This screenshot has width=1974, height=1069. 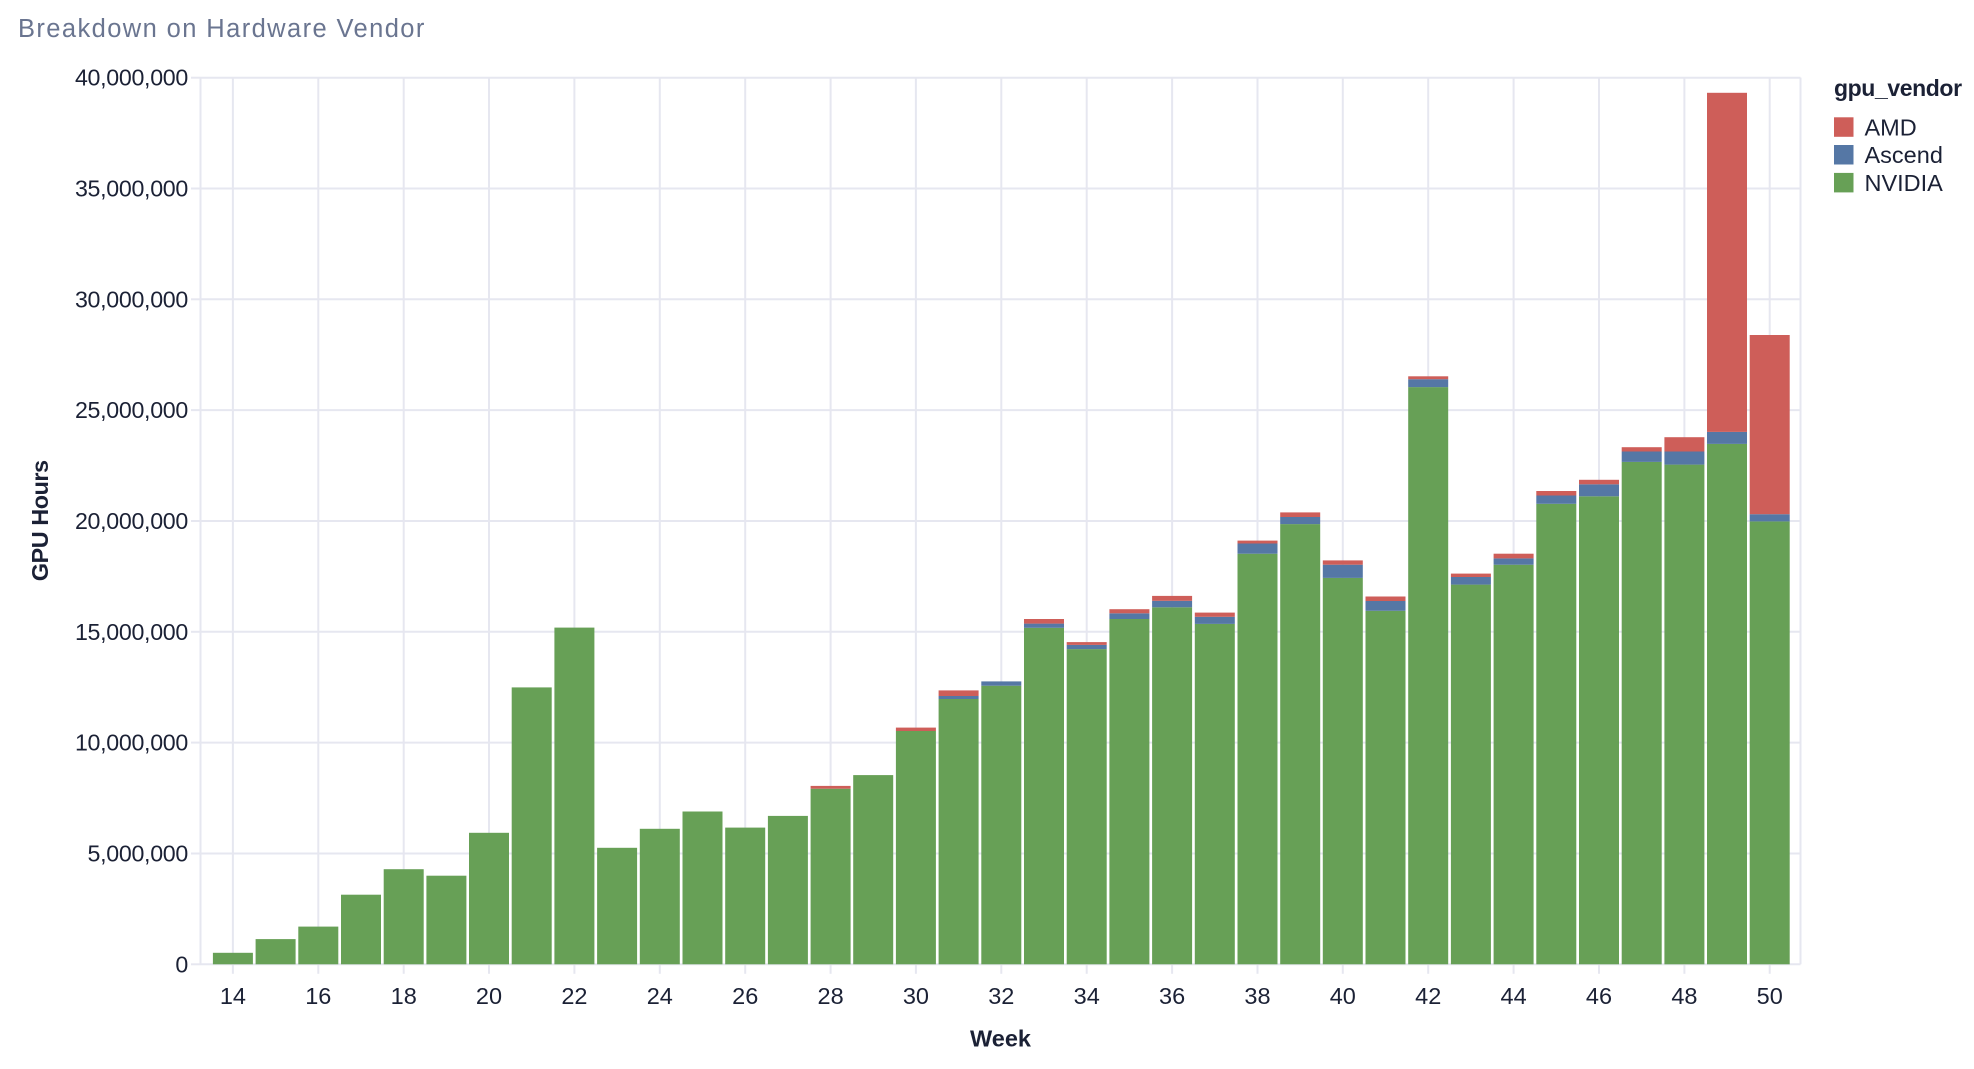 I want to click on svg-text: 50, so click(x=1770, y=996).